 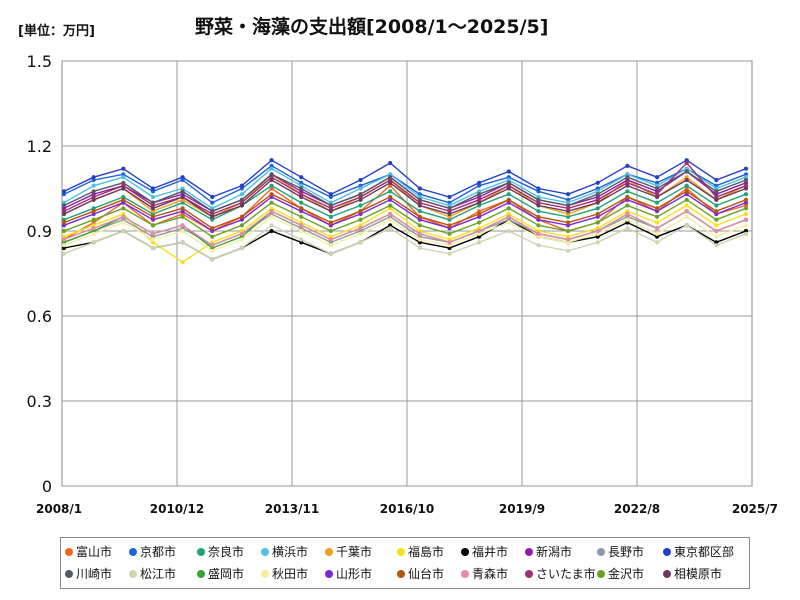 What do you see at coordinates (94, 552) in the screenshot?
I see `legend-label: 富山市` at bounding box center [94, 552].